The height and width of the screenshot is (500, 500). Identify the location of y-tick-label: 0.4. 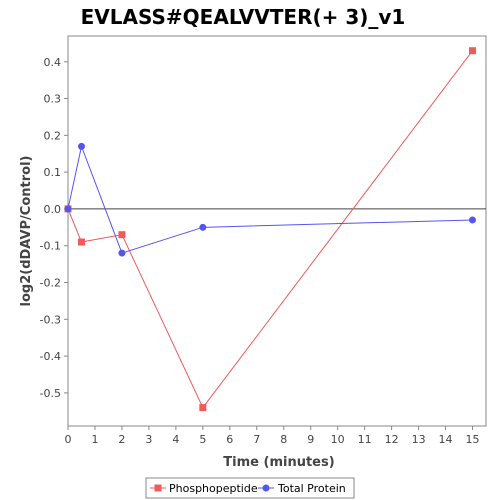
(53, 62).